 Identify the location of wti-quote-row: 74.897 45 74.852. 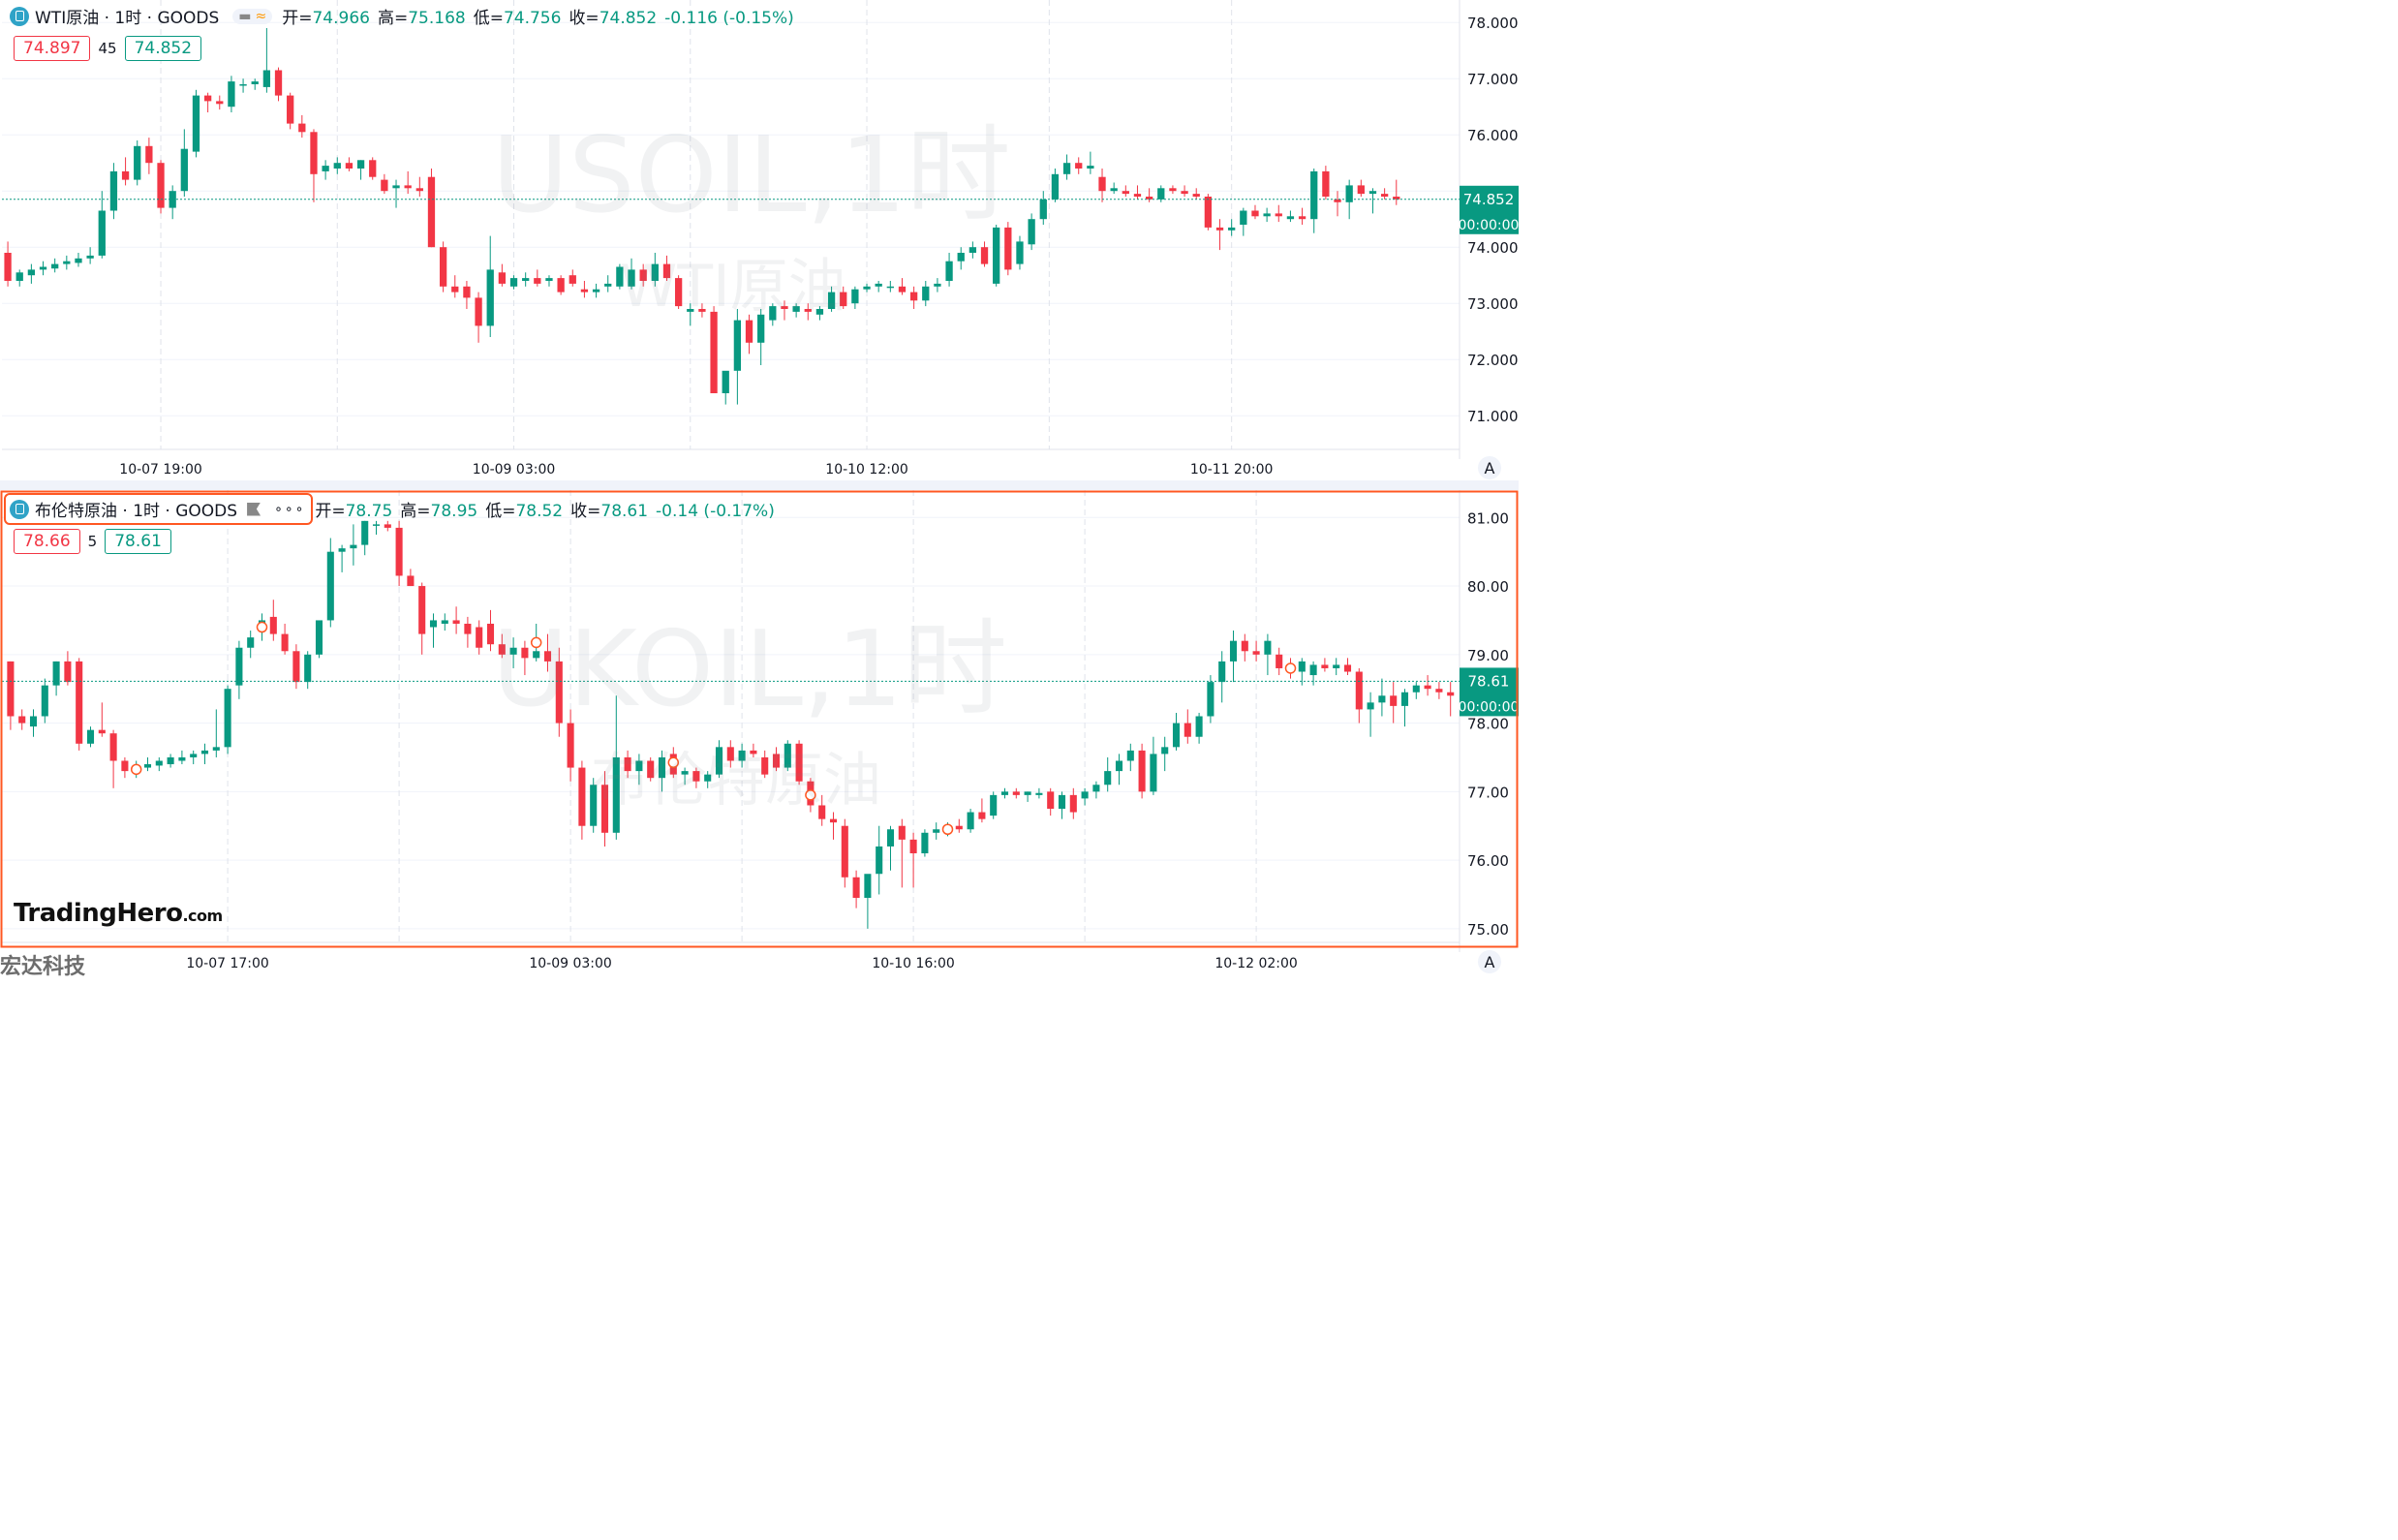
(108, 48).